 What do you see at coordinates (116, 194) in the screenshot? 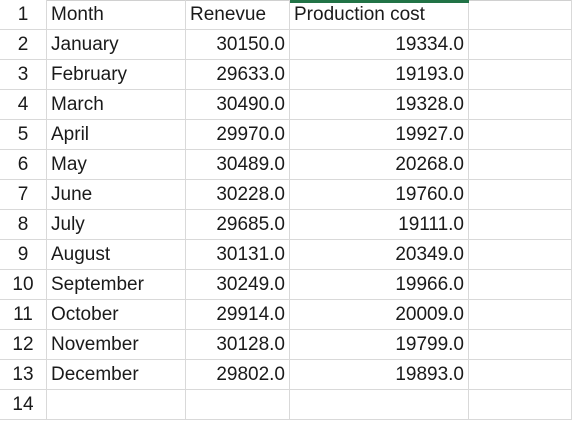
I see `cell-month: June` at bounding box center [116, 194].